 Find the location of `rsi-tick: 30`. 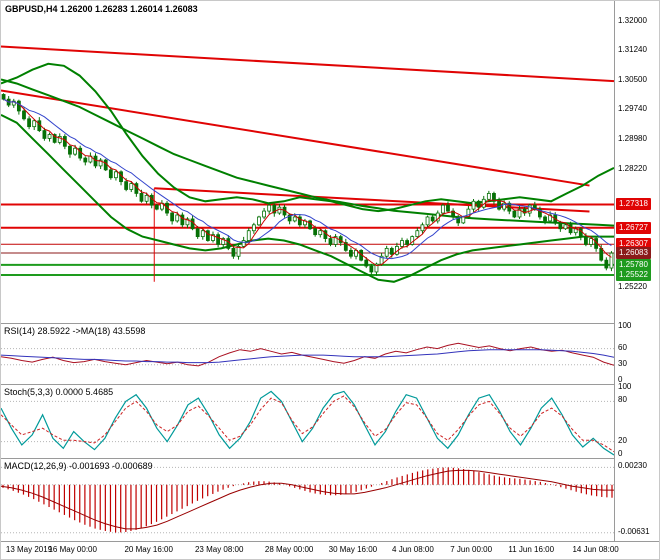

rsi-tick: 30 is located at coordinates (622, 363).